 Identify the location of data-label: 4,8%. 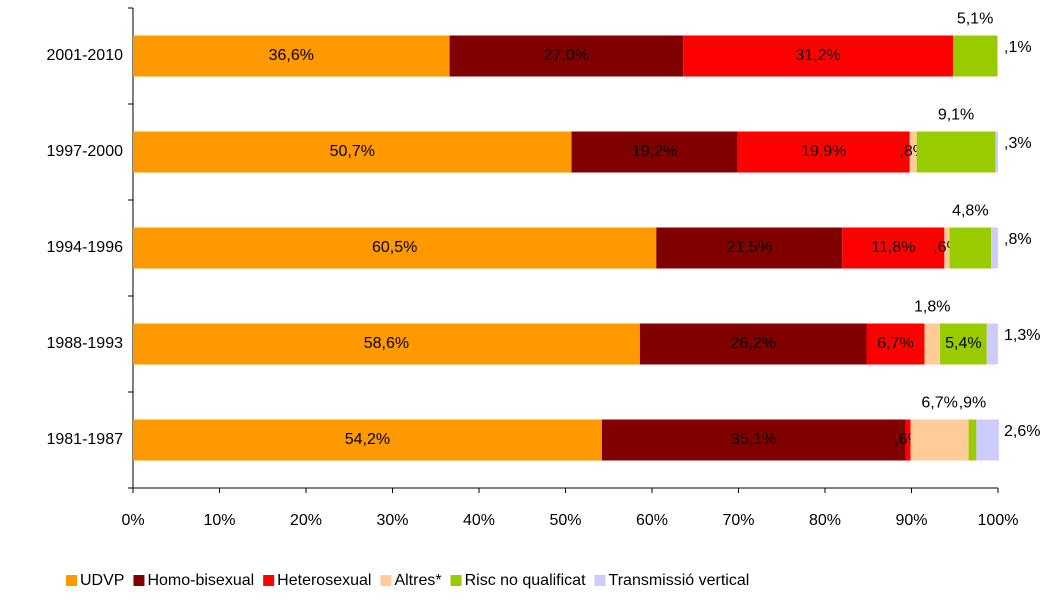
(970, 211).